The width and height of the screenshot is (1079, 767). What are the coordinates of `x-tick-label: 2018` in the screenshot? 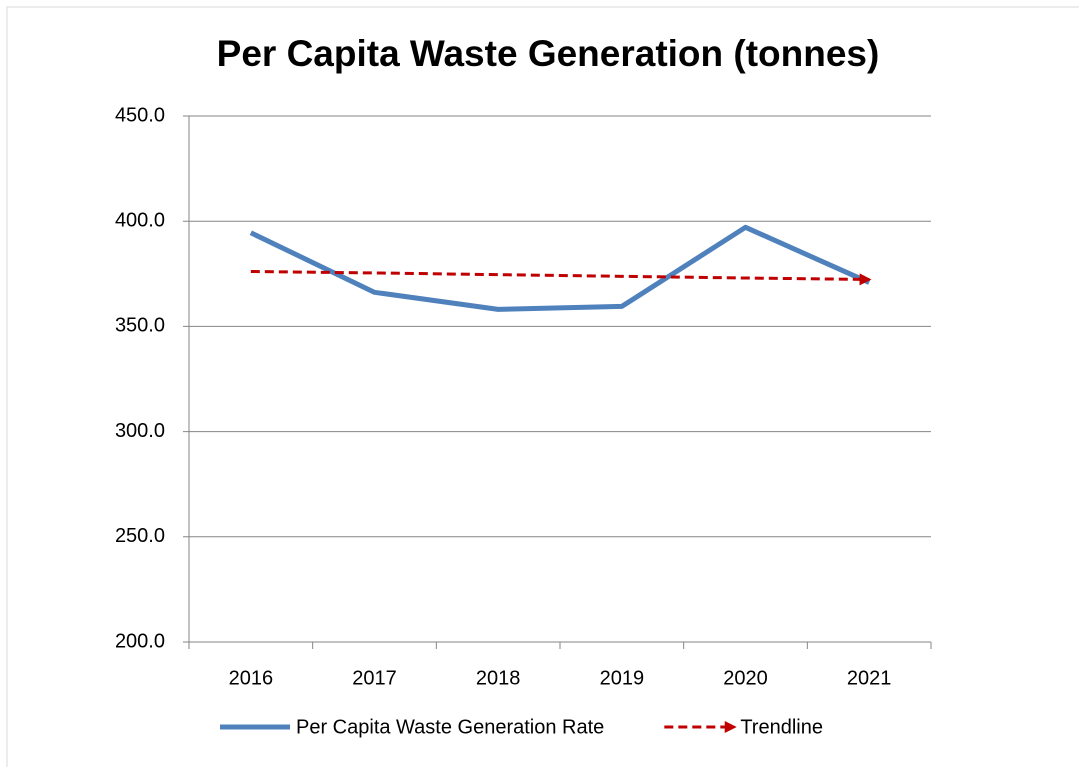 It's located at (498, 678).